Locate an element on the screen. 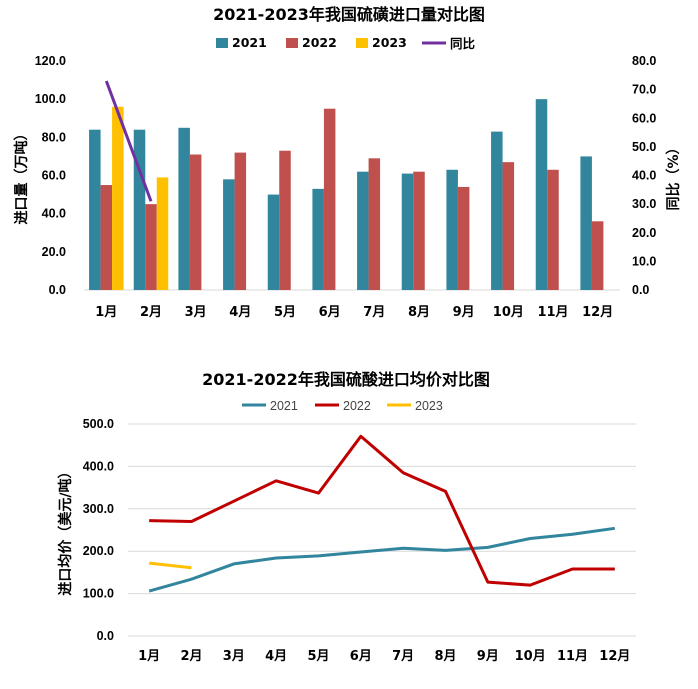 This screenshot has height=689, width=698. y2-tick-label: 20.0 is located at coordinates (644, 233).